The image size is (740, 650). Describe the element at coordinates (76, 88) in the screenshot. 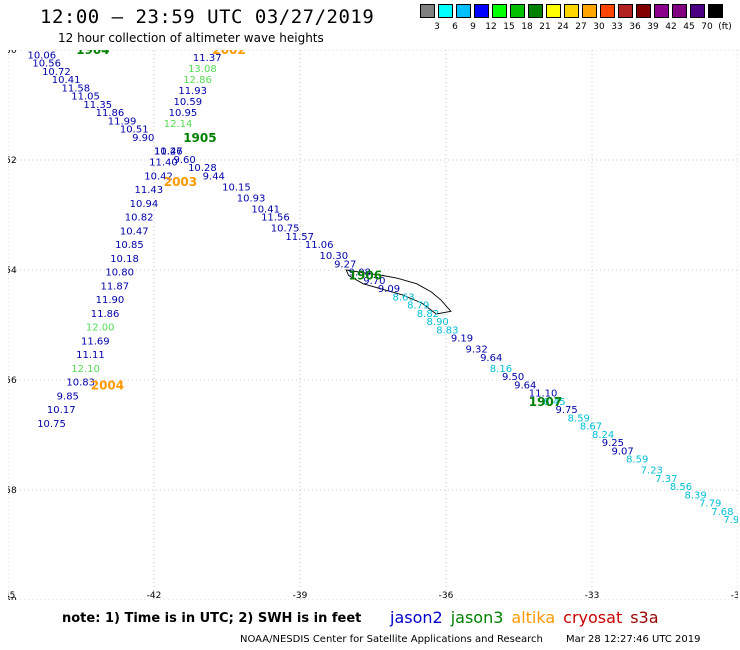

I see `swh-value-label: 11.58` at that location.